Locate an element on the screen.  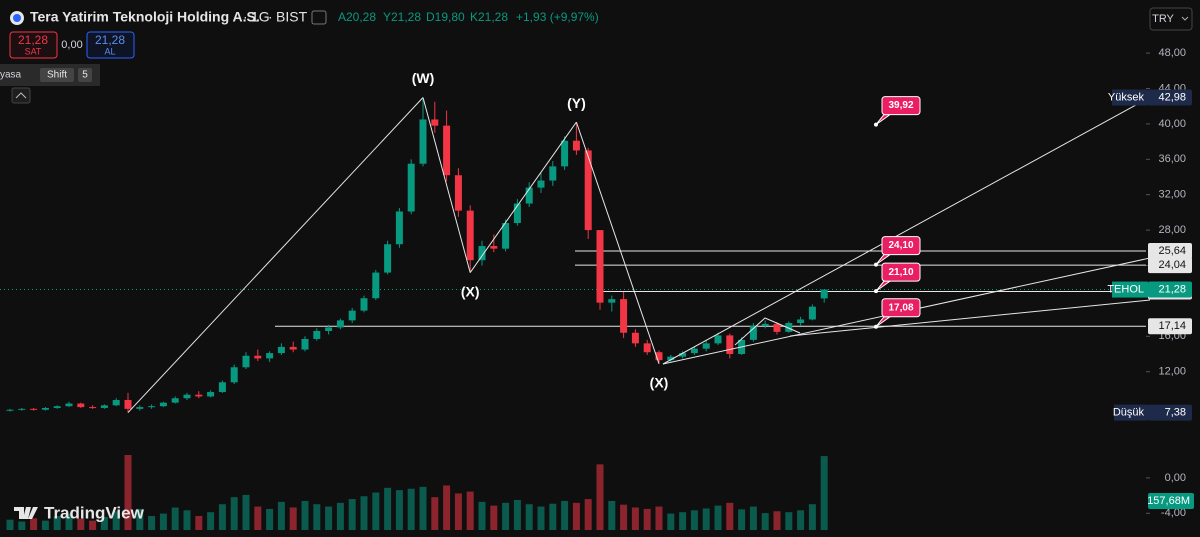
collapse-button is located at coordinates (21, 95).